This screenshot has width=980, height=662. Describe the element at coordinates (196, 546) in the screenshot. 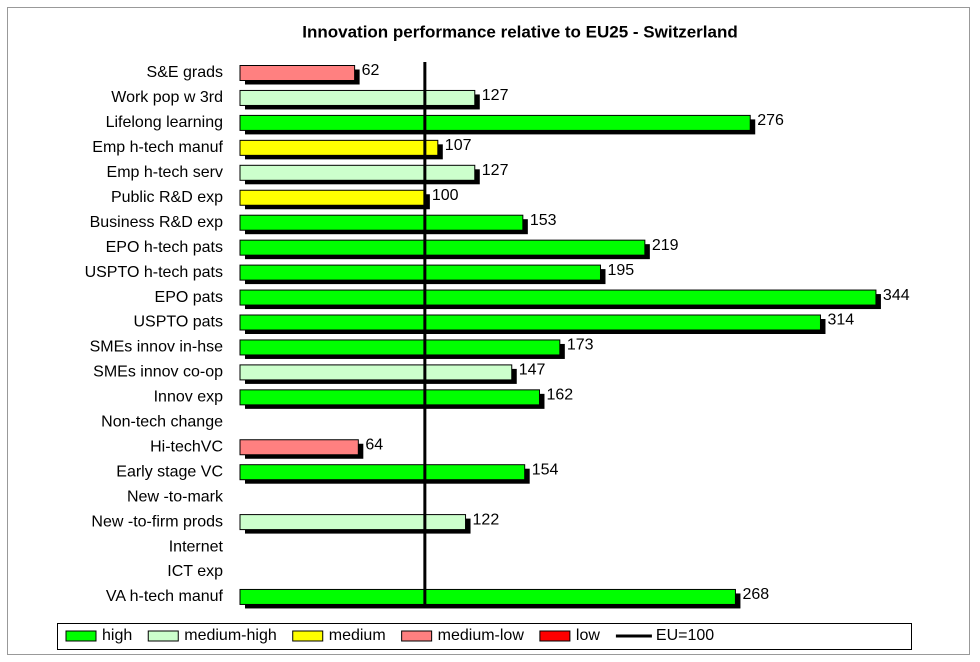

I see `y-tick-label: Internet` at that location.